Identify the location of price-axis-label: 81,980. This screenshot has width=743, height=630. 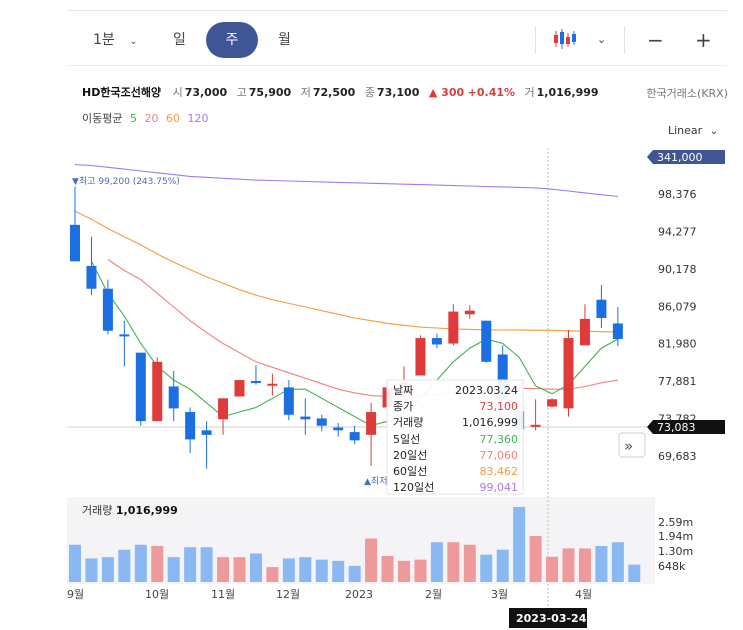
(677, 344).